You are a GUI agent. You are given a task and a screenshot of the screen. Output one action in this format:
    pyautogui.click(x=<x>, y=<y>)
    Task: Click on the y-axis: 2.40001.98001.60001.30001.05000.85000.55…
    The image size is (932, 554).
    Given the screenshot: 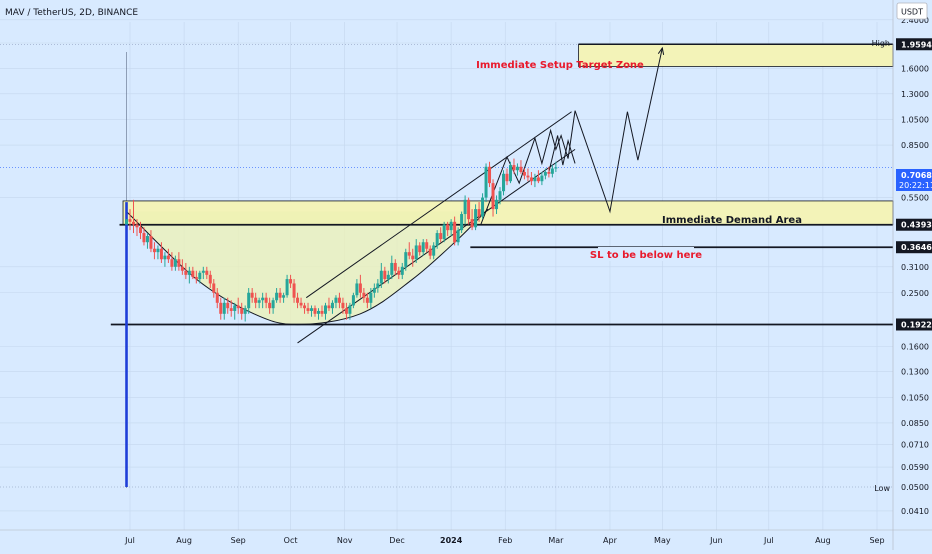 What is the action you would take?
    pyautogui.click(x=912, y=275)
    